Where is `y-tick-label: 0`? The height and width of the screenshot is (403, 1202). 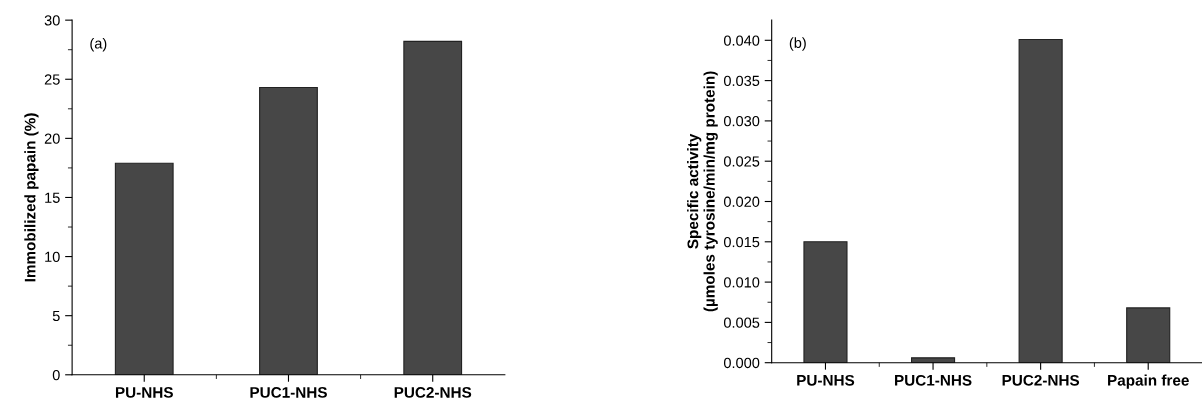 y-tick-label: 0 is located at coordinates (56, 375).